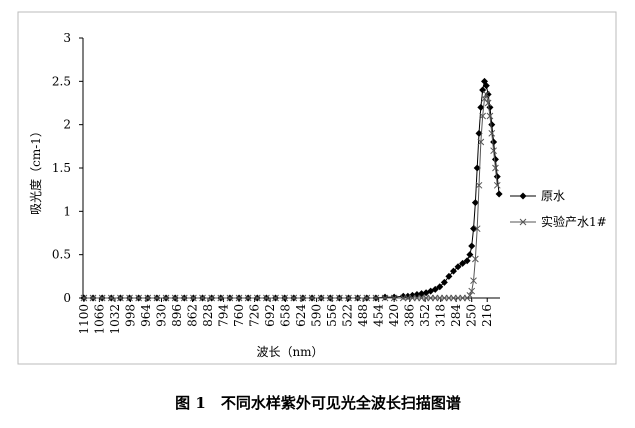  Describe the element at coordinates (208, 315) in the screenshot. I see `x-tick-label: 828` at that location.